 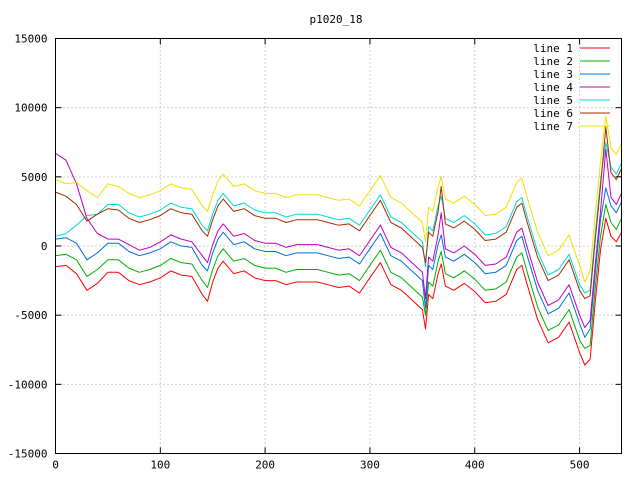 I want to click on x-tick-label: 200, so click(x=265, y=465).